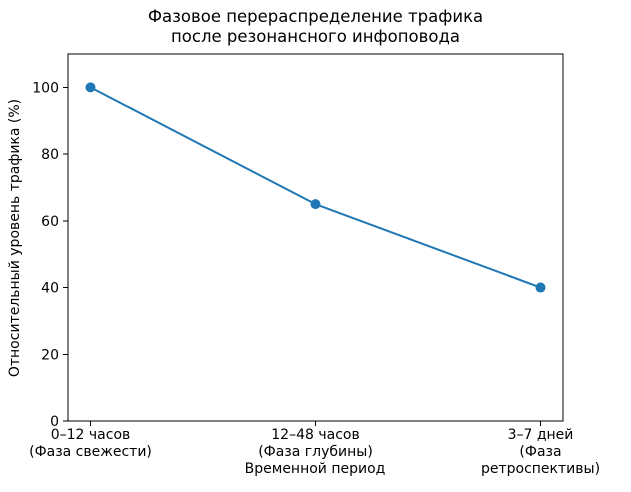 The image size is (631, 492). Describe the element at coordinates (50, 222) in the screenshot. I see `y-tick-label: 60` at that location.